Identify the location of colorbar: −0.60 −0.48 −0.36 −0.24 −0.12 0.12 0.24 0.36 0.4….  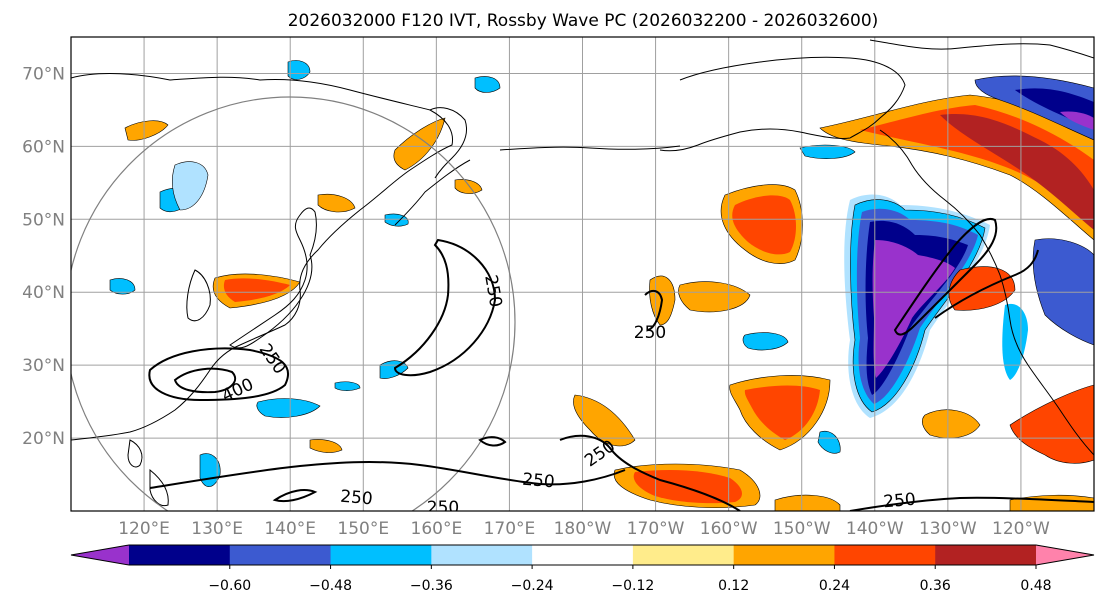
(582, 569).